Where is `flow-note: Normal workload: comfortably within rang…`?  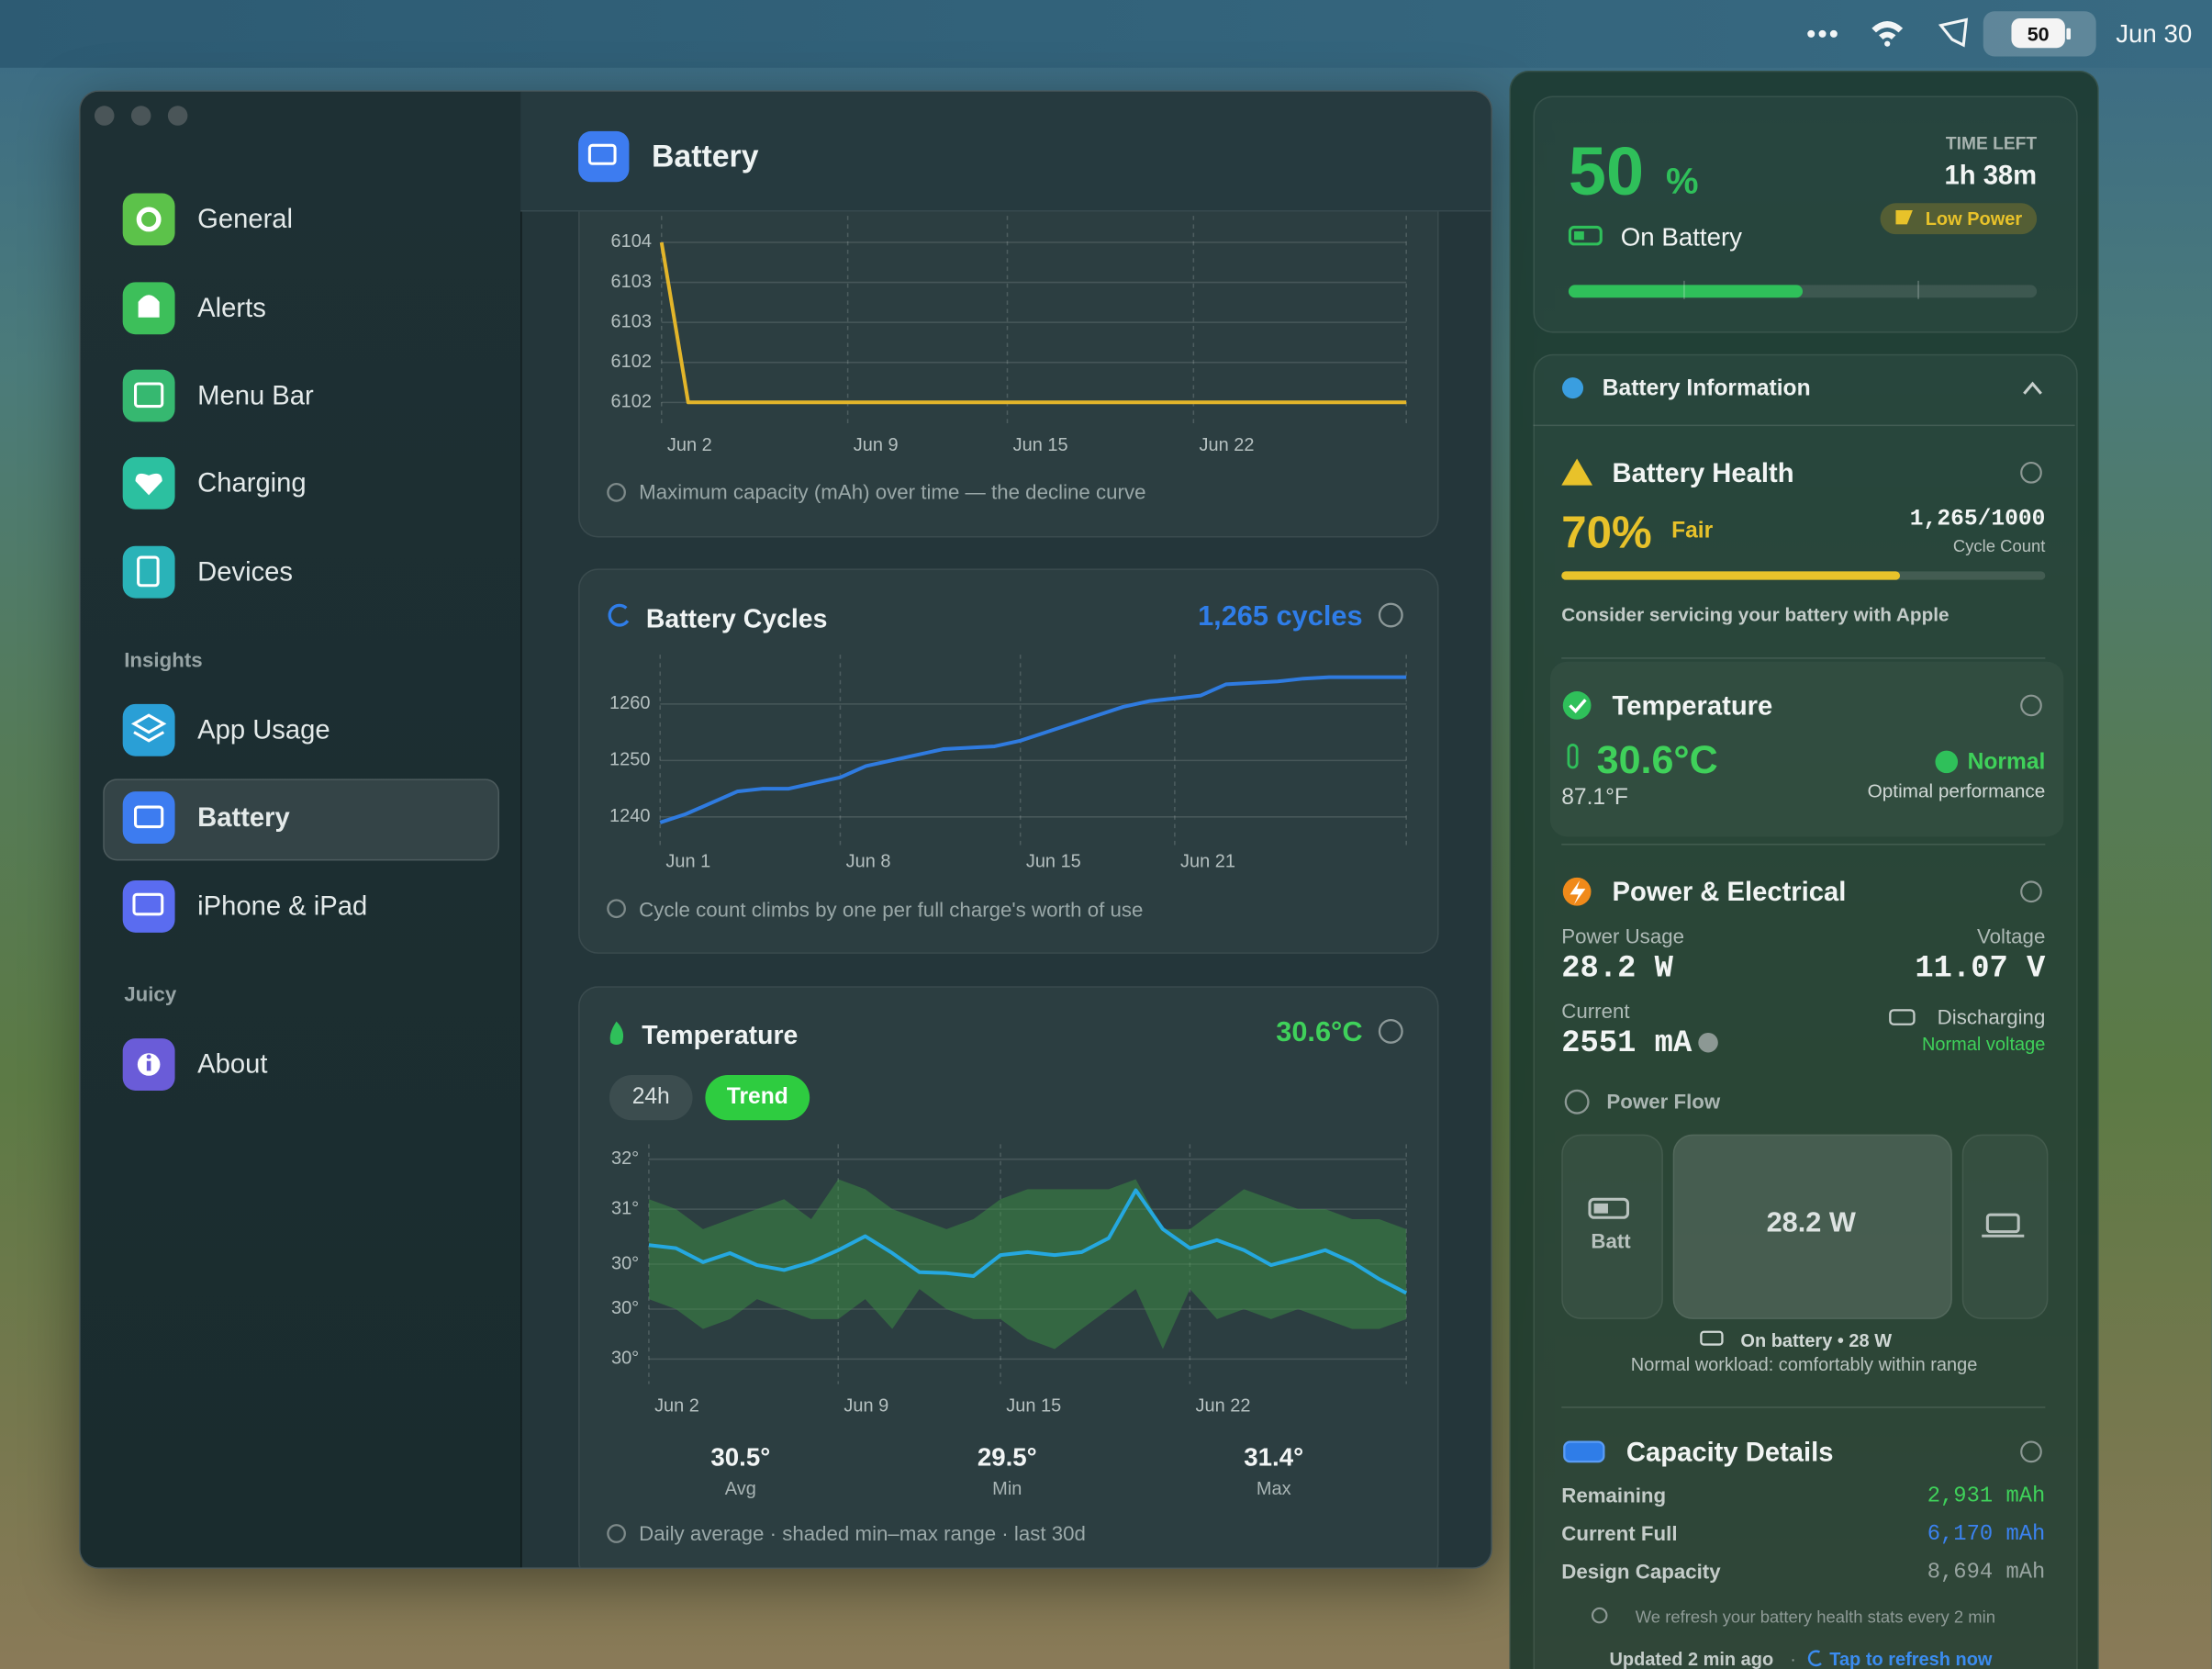 flow-note: Normal workload: comfortably within rang… is located at coordinates (1804, 1364).